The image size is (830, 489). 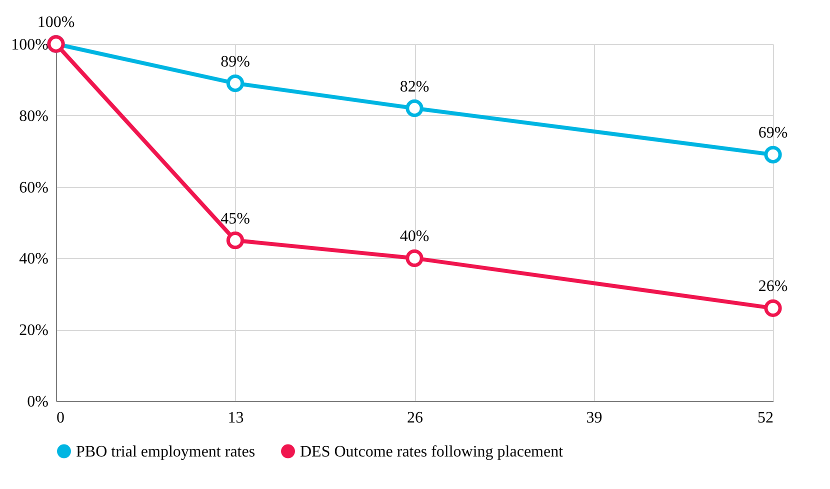 What do you see at coordinates (415, 418) in the screenshot?
I see `x-tick-label: 26` at bounding box center [415, 418].